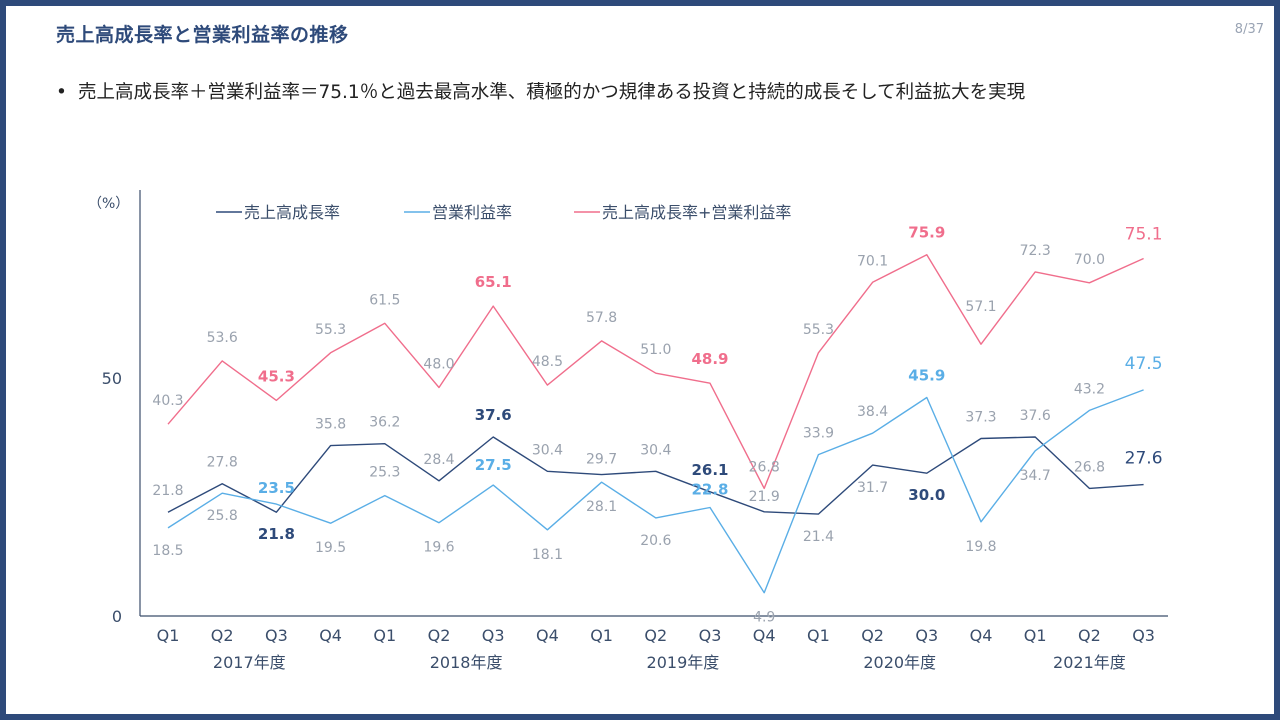  What do you see at coordinates (547, 555) in the screenshot?
I see `data-label-margin: 18.1` at bounding box center [547, 555].